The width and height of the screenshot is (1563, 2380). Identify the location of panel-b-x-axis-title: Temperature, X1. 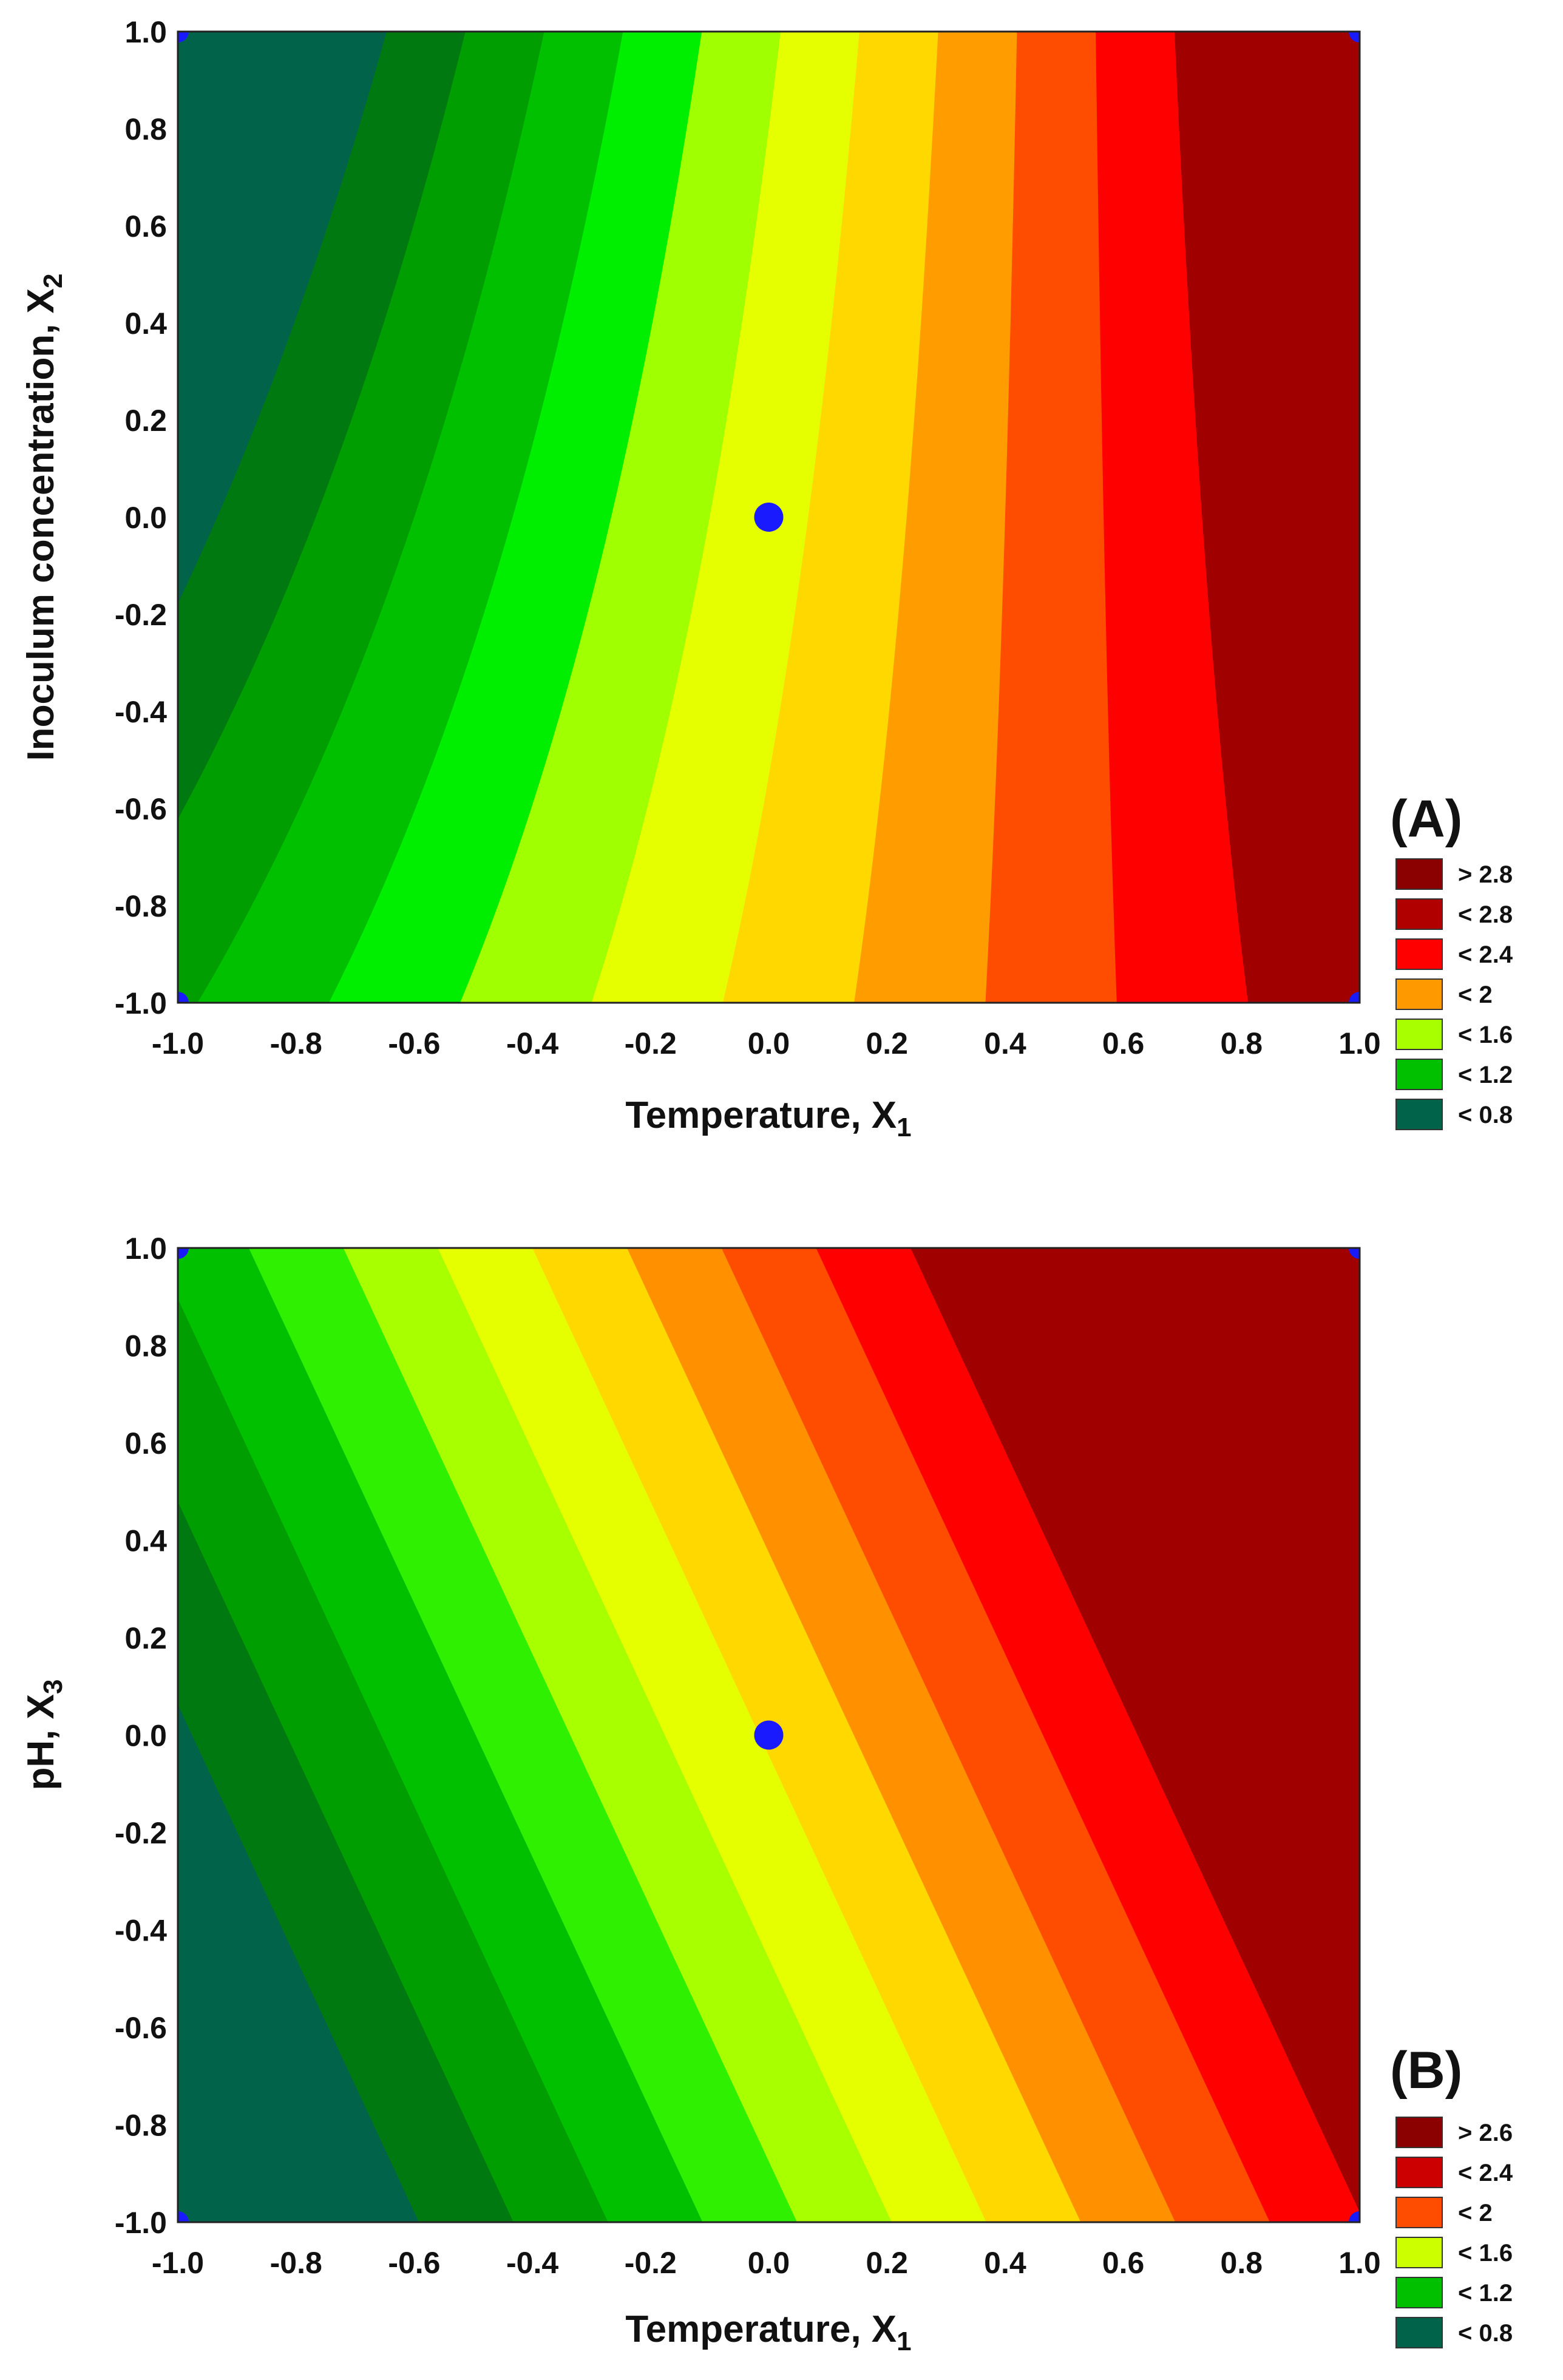
(768, 2332).